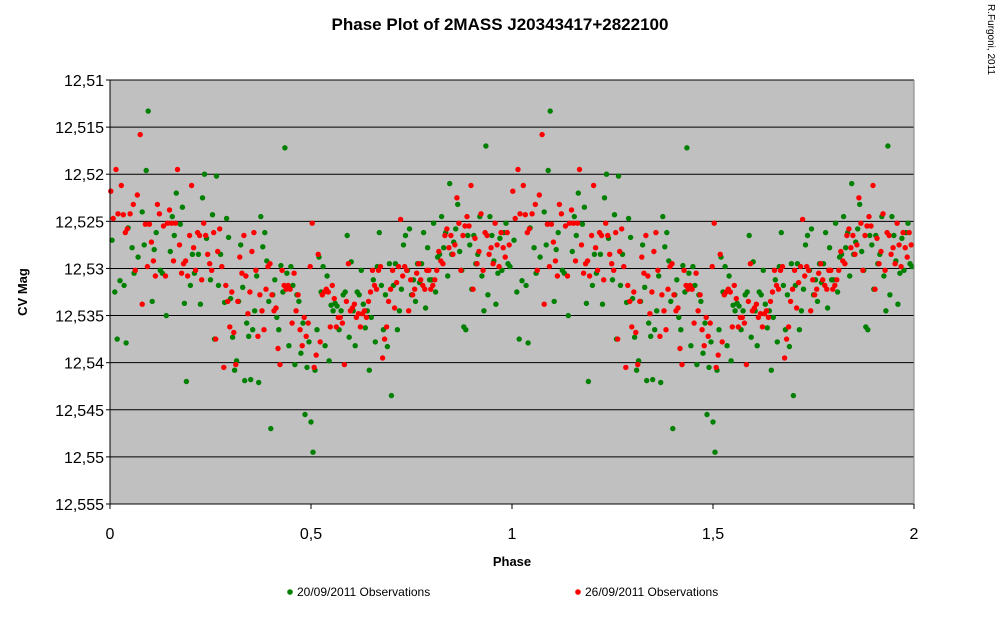  I want to click on y-tick-label: 12,545, so click(79, 411).